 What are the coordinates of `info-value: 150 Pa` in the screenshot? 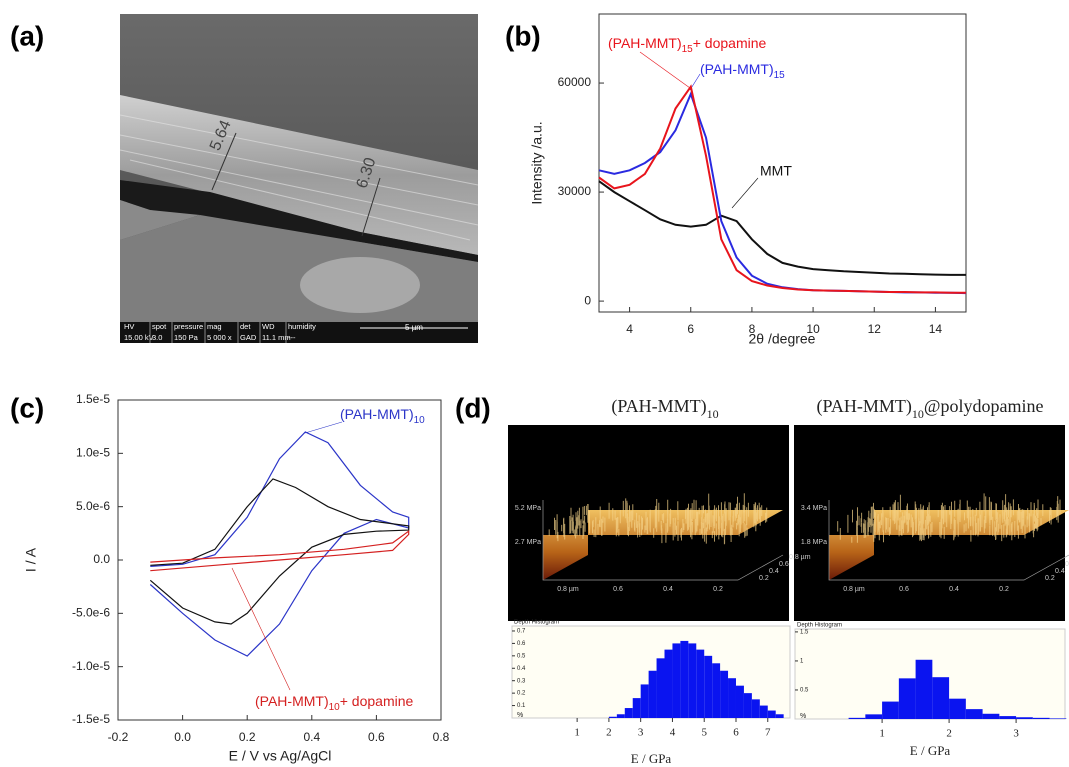 It's located at (186, 337).